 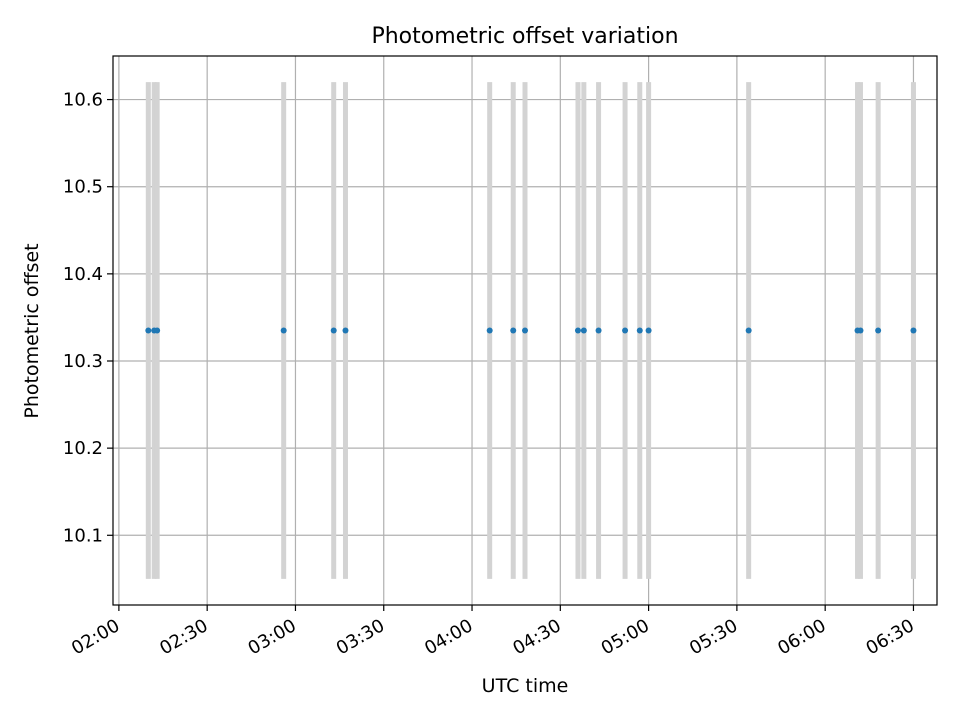 What do you see at coordinates (95, 637) in the screenshot?
I see `x-tick-label: 02:00` at bounding box center [95, 637].